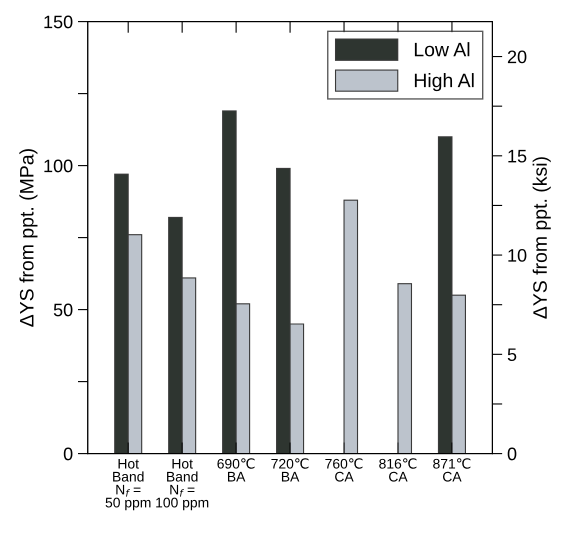 The width and height of the screenshot is (566, 540). I want to click on y-tick-label: 100, so click(58, 166).